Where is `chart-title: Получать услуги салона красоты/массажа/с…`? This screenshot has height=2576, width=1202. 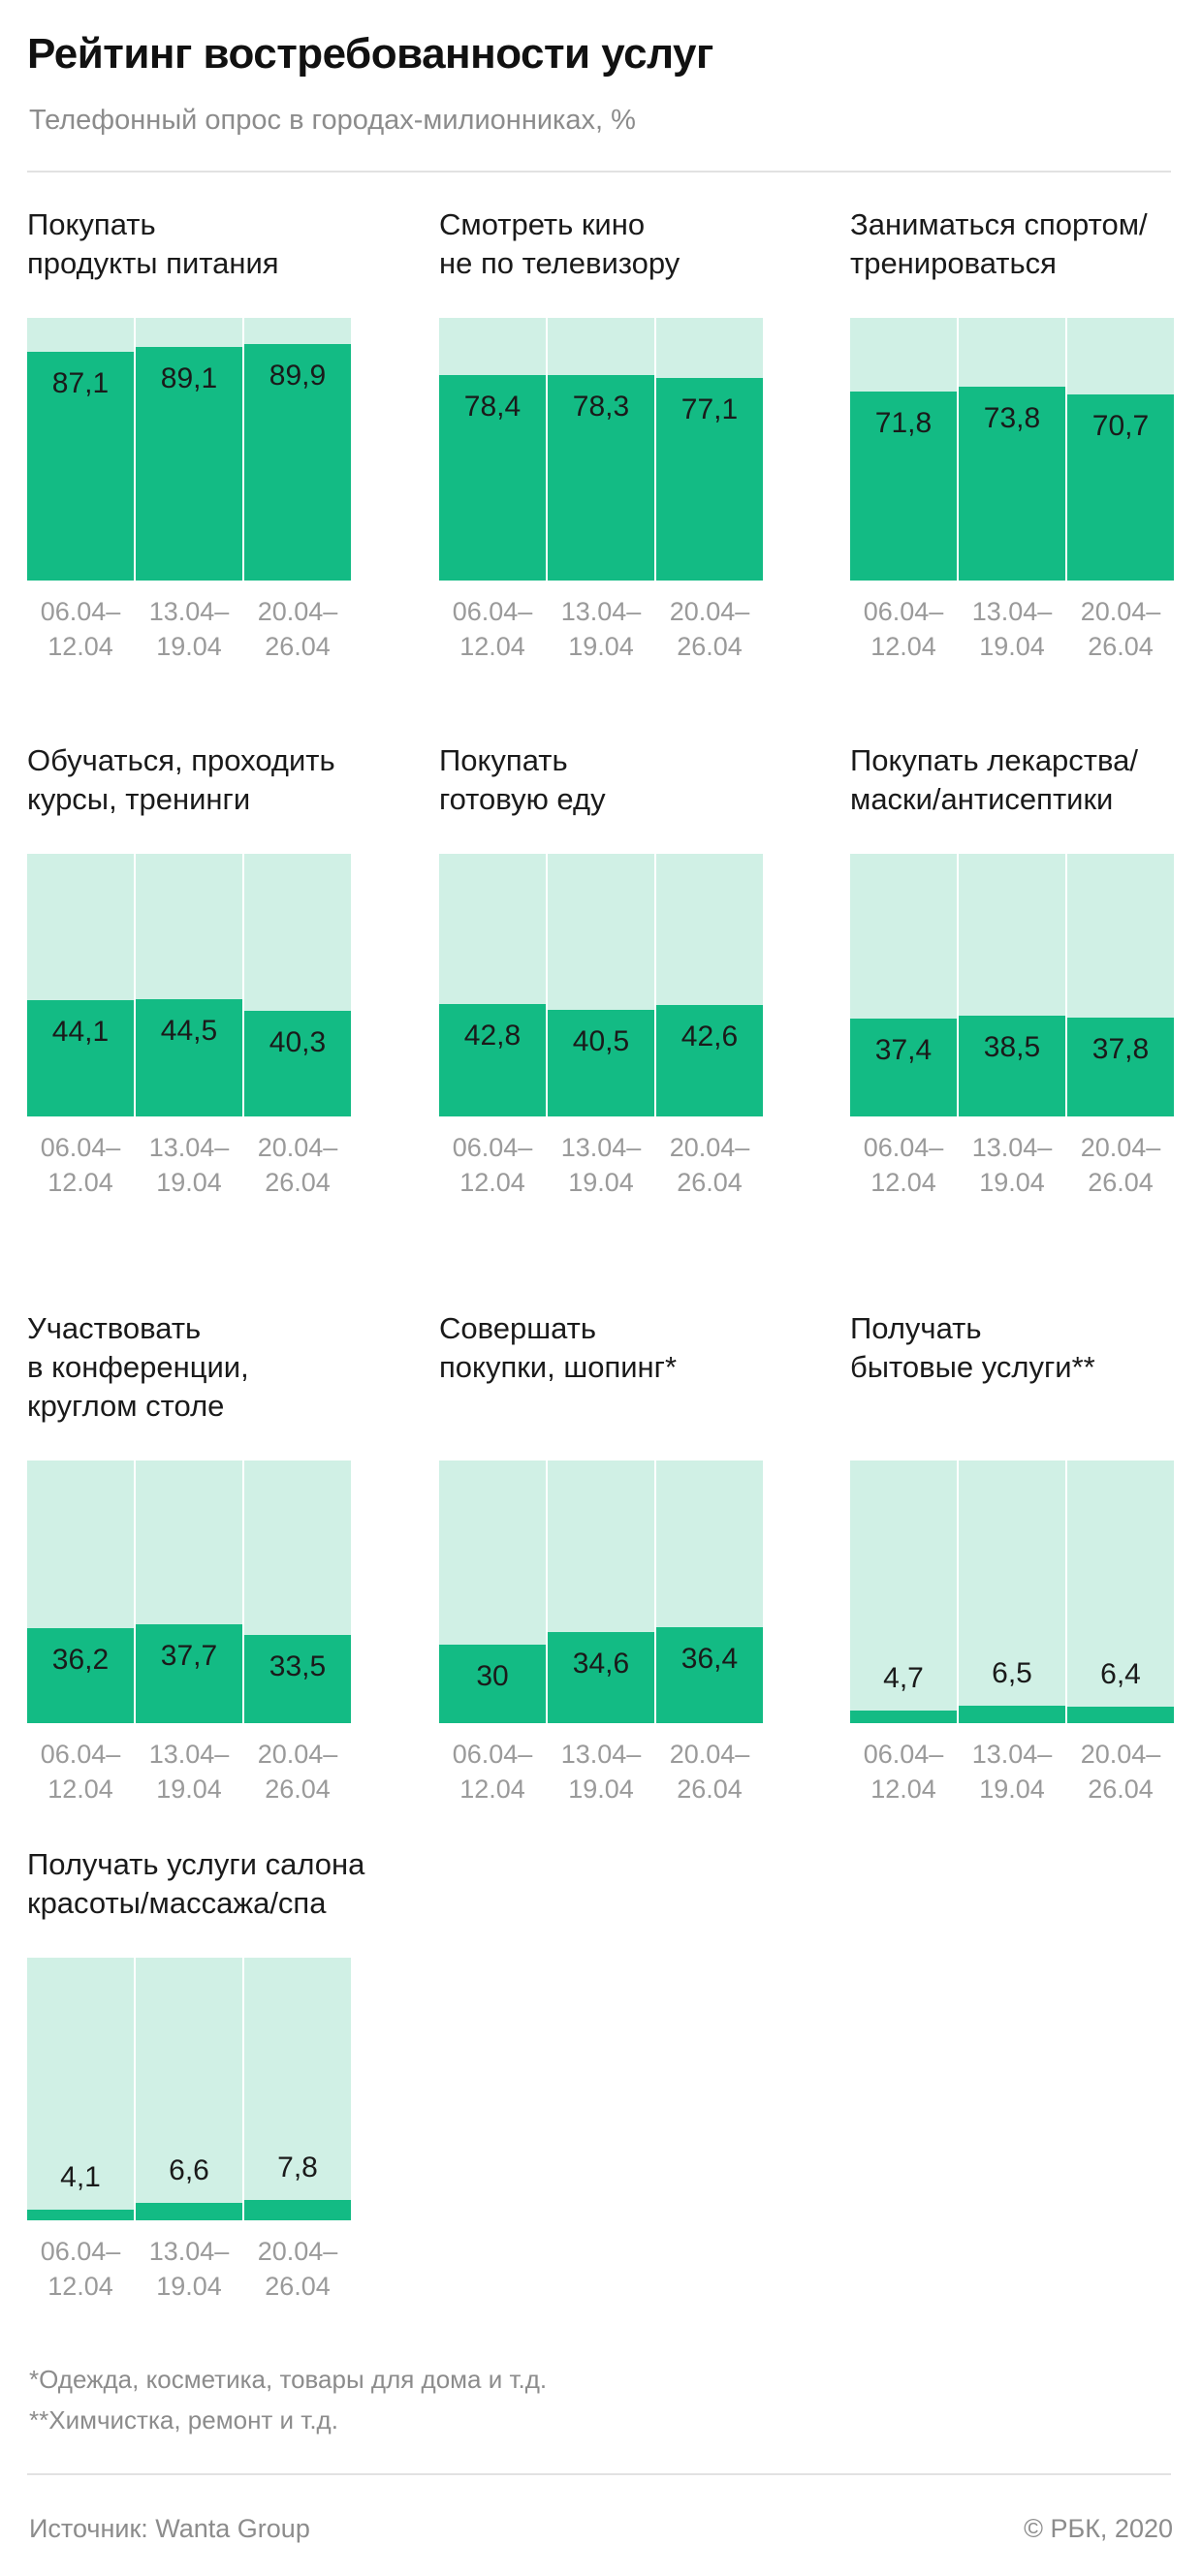 chart-title: Получать услуги салона красоты/массажа/с… is located at coordinates (196, 1883).